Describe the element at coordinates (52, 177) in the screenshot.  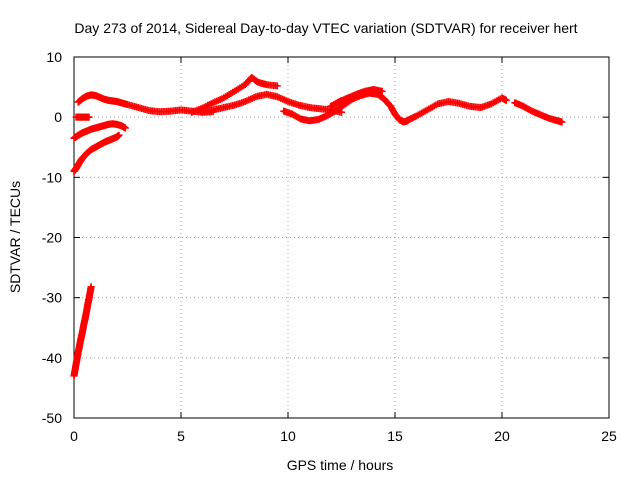
I see `y-tick-label: -10` at that location.